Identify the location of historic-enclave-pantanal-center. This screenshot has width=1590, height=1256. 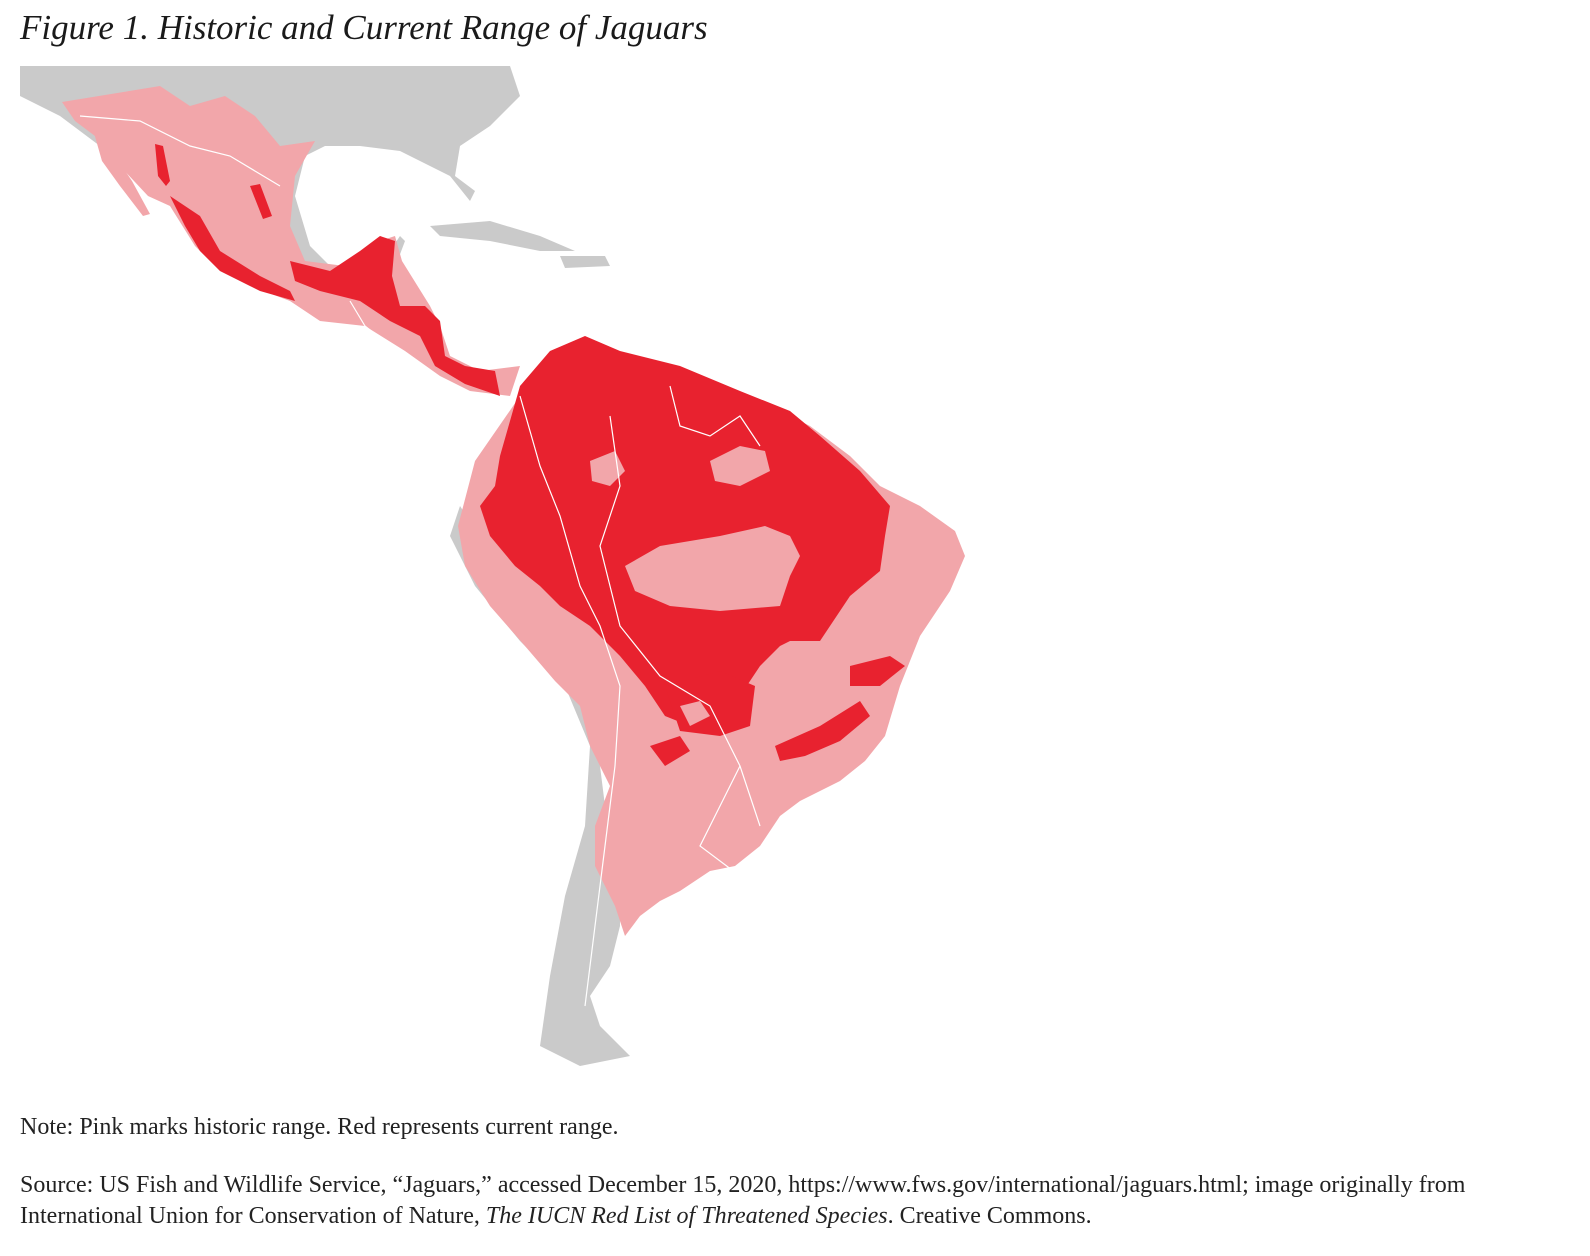
(695, 713).